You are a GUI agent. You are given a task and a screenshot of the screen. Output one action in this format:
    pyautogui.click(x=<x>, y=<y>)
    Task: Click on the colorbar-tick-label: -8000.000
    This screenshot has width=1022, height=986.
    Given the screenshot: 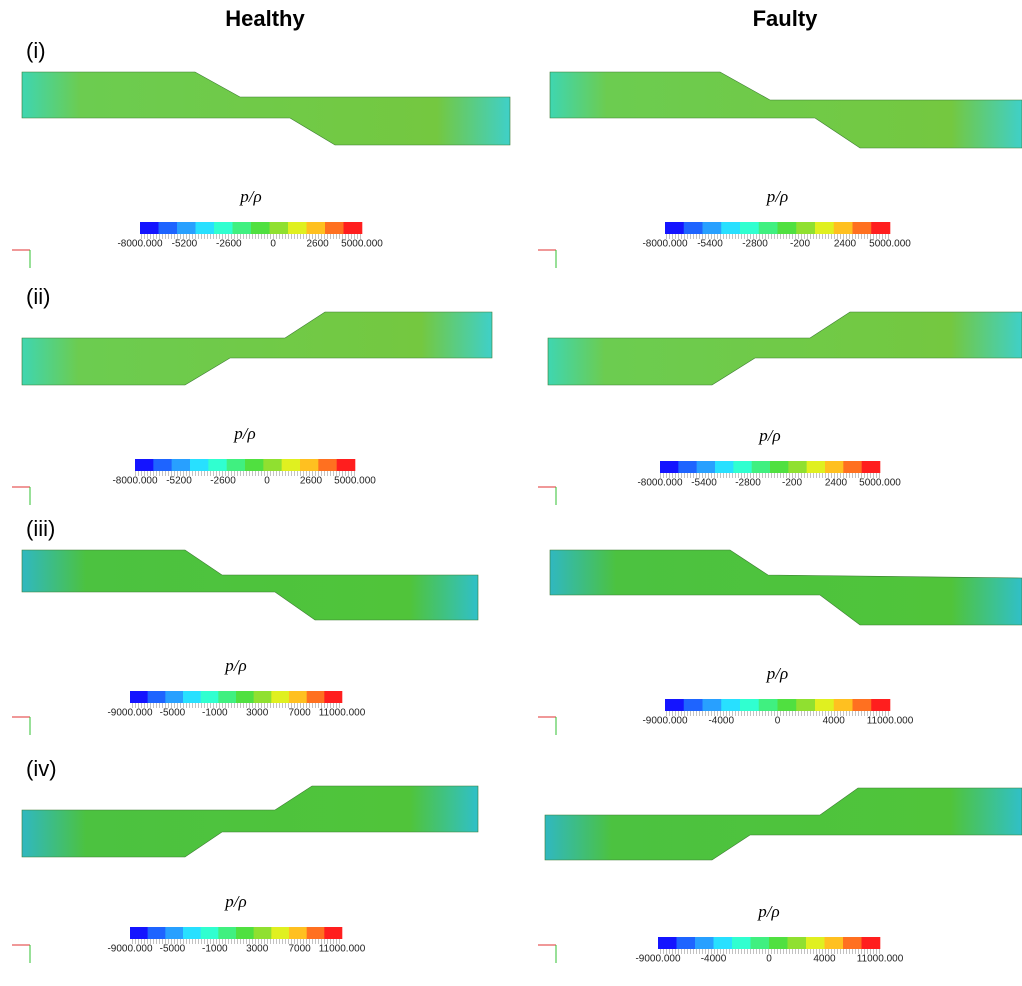 What is the action you would take?
    pyautogui.click(x=664, y=244)
    